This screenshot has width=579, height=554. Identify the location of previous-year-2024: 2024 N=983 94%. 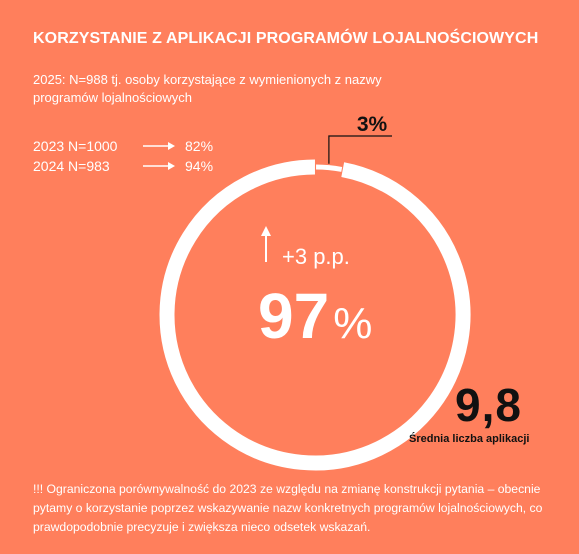
(123, 166).